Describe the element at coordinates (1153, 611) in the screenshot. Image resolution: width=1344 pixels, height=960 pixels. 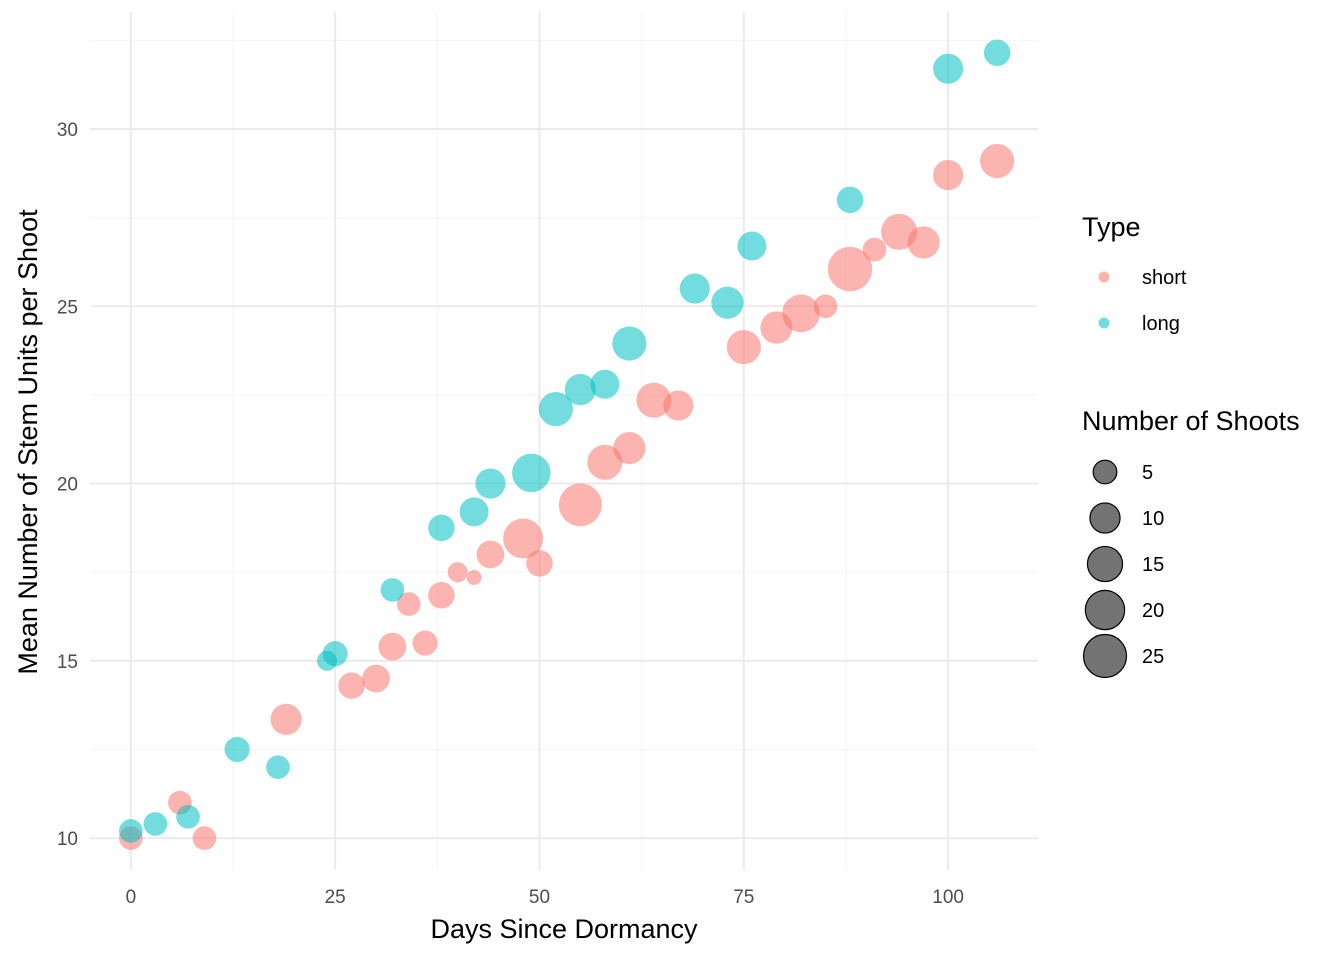
I see `size-legend-label: 20` at that location.